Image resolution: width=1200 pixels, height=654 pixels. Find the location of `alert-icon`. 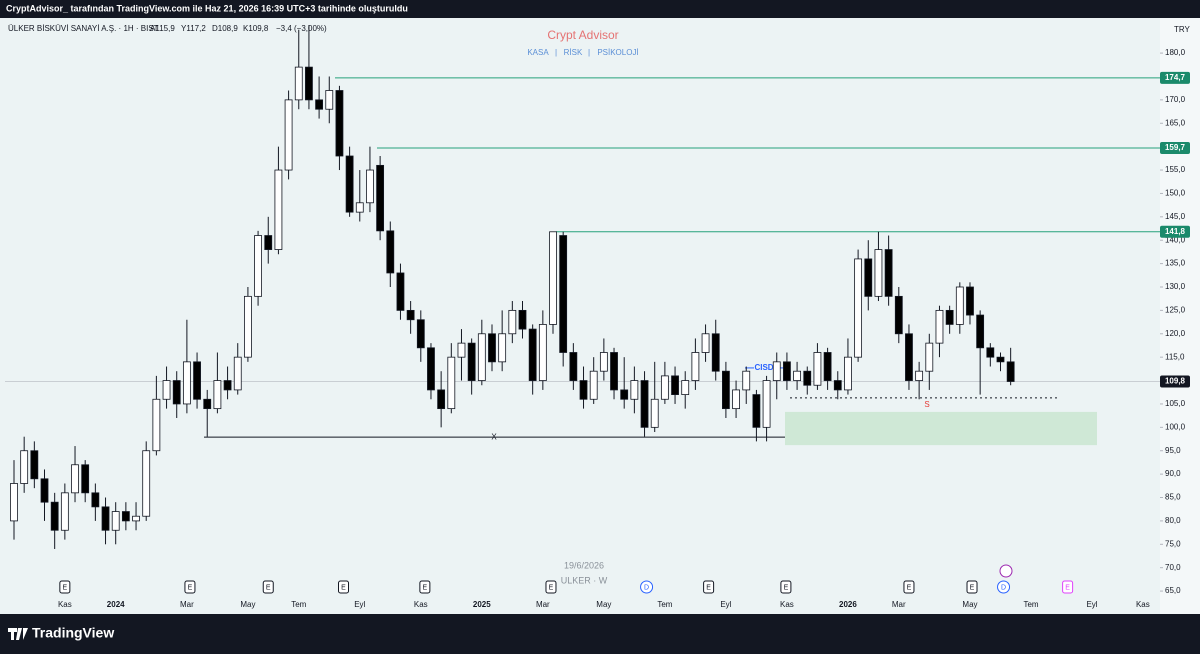

alert-icon is located at coordinates (1006, 571).